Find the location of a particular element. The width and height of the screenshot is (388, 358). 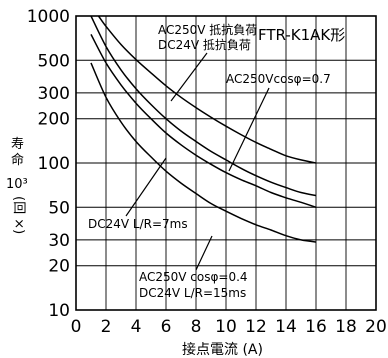

y-tick-label: 500 is located at coordinates (54, 61).